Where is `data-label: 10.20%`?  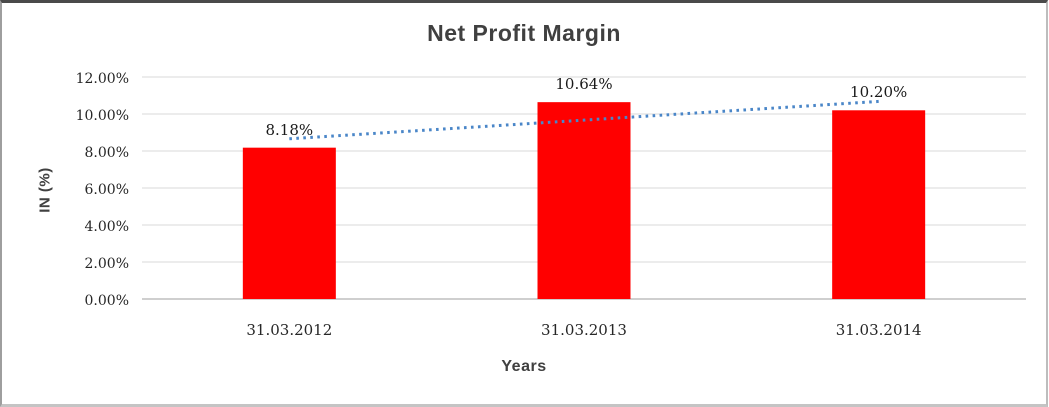
data-label: 10.20% is located at coordinates (879, 92).